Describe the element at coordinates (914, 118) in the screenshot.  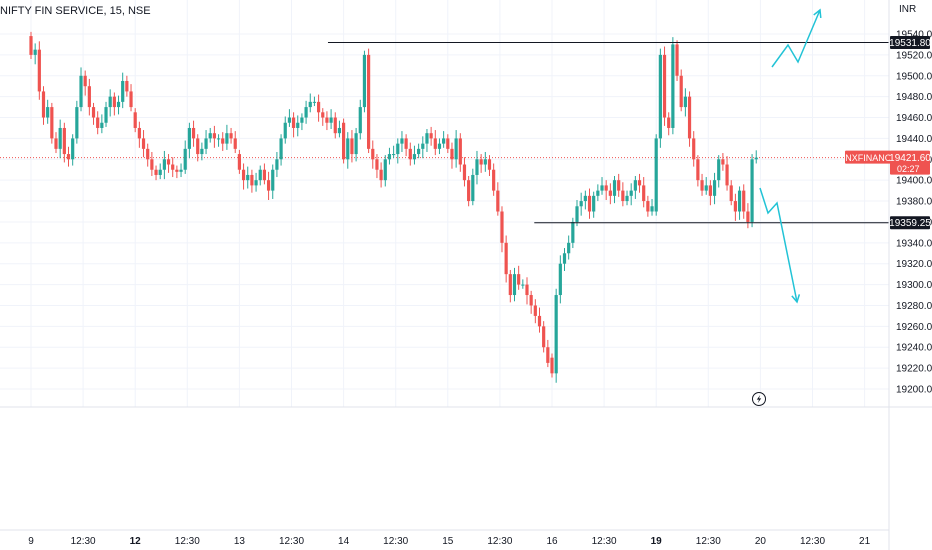
I see `price-tick-label: 19460.00` at that location.